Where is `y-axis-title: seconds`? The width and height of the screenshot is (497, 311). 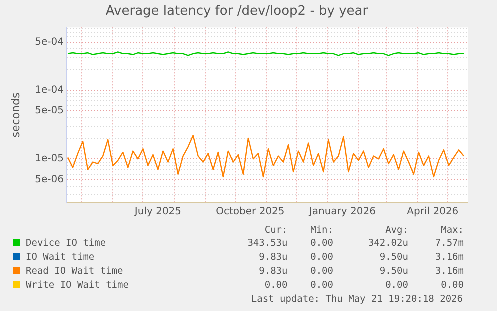 y-axis-title: seconds is located at coordinates (15, 115).